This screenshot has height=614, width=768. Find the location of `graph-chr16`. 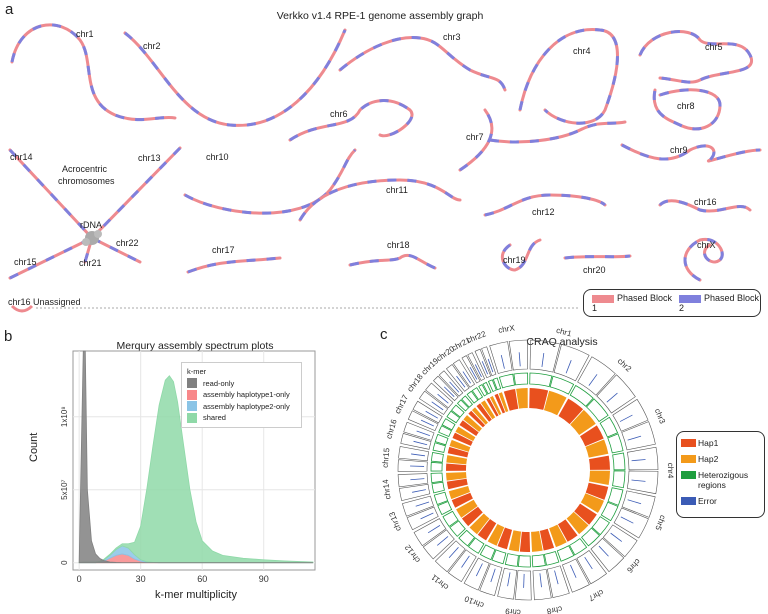

graph-chr16 is located at coordinates (705, 206).